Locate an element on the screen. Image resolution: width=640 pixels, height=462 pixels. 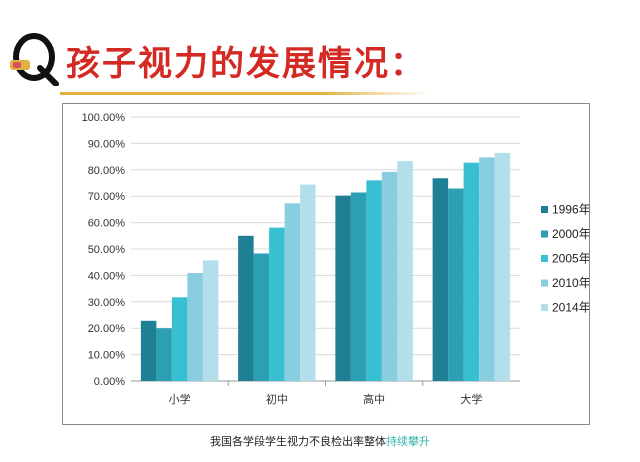
x-tick-label: 小学 is located at coordinates (180, 399).